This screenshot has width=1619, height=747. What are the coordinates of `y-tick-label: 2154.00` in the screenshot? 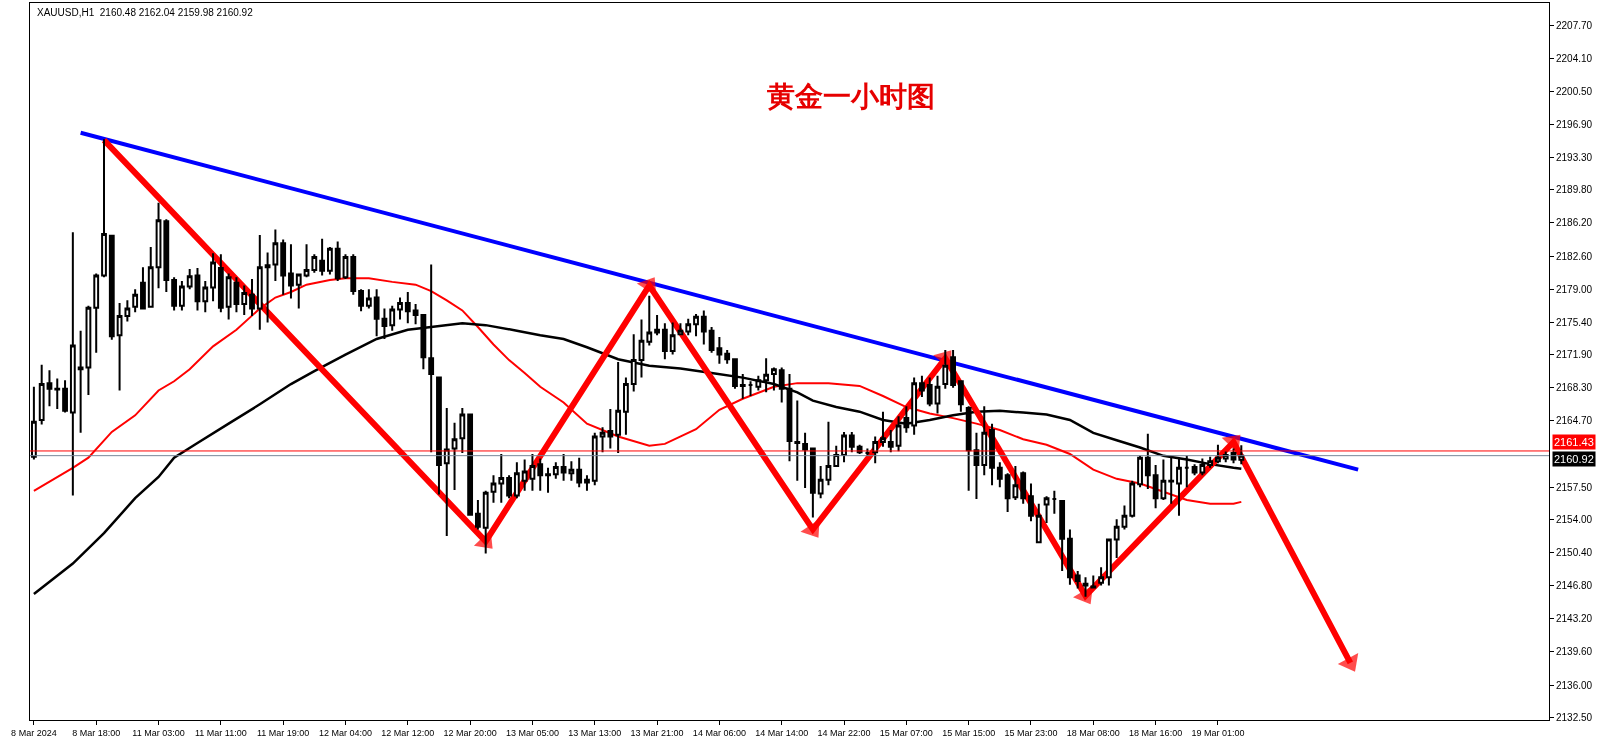 It's located at (1574, 519).